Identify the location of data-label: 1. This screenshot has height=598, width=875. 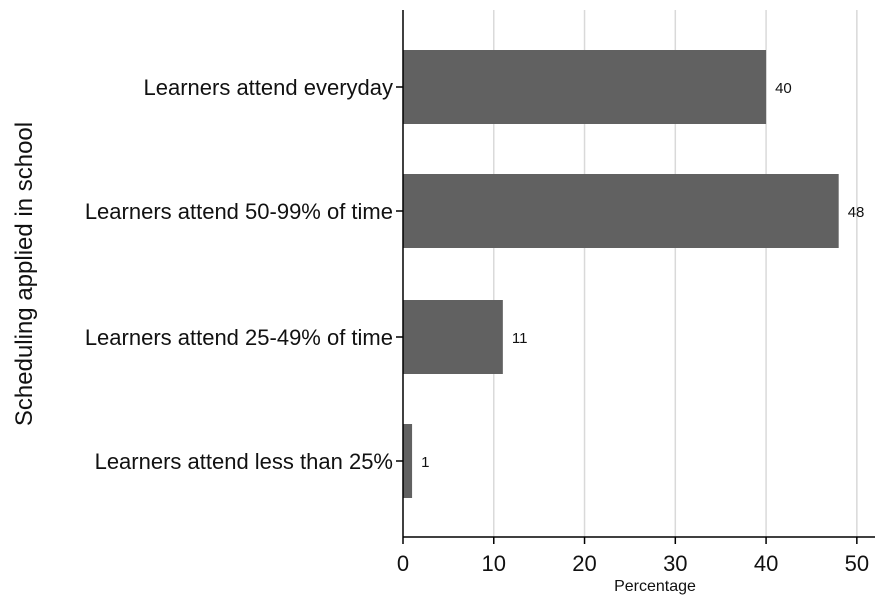
(425, 462).